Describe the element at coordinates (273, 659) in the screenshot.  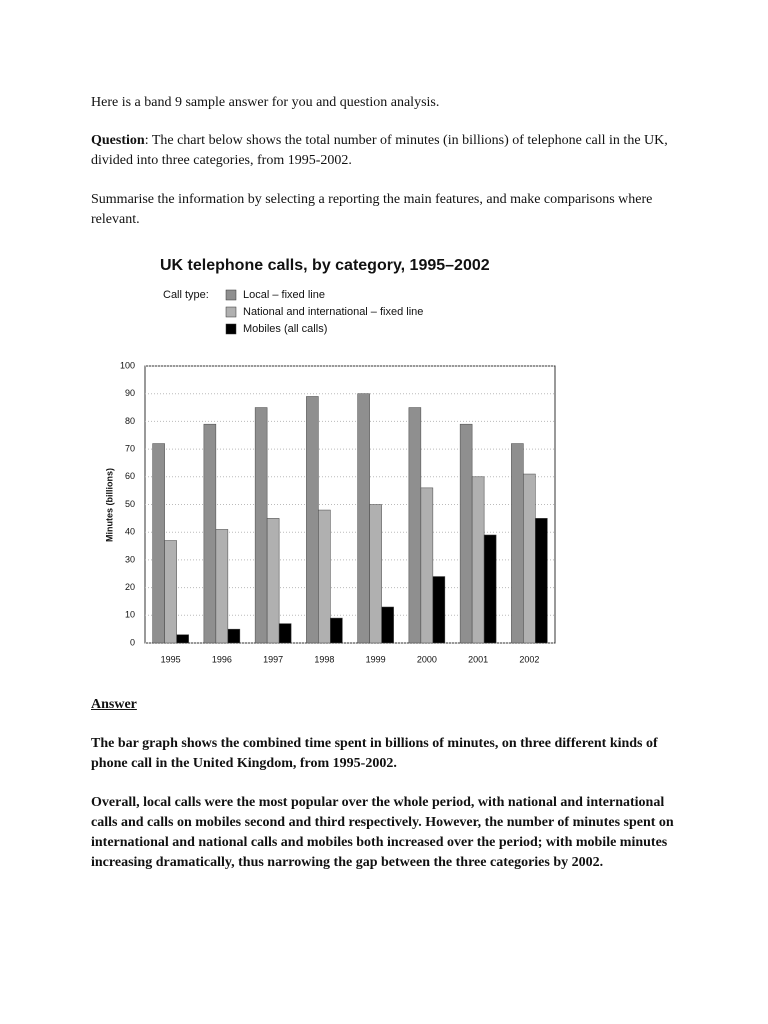
I see `x-tick-label: 1997` at that location.